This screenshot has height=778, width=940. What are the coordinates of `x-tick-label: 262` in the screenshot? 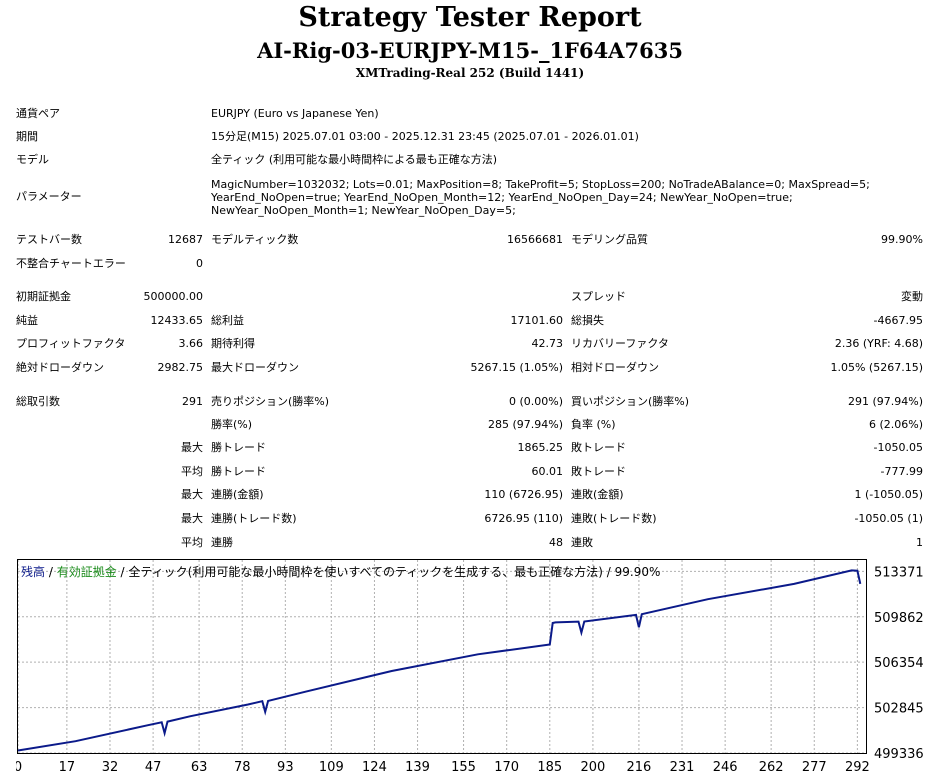 It's located at (771, 767).